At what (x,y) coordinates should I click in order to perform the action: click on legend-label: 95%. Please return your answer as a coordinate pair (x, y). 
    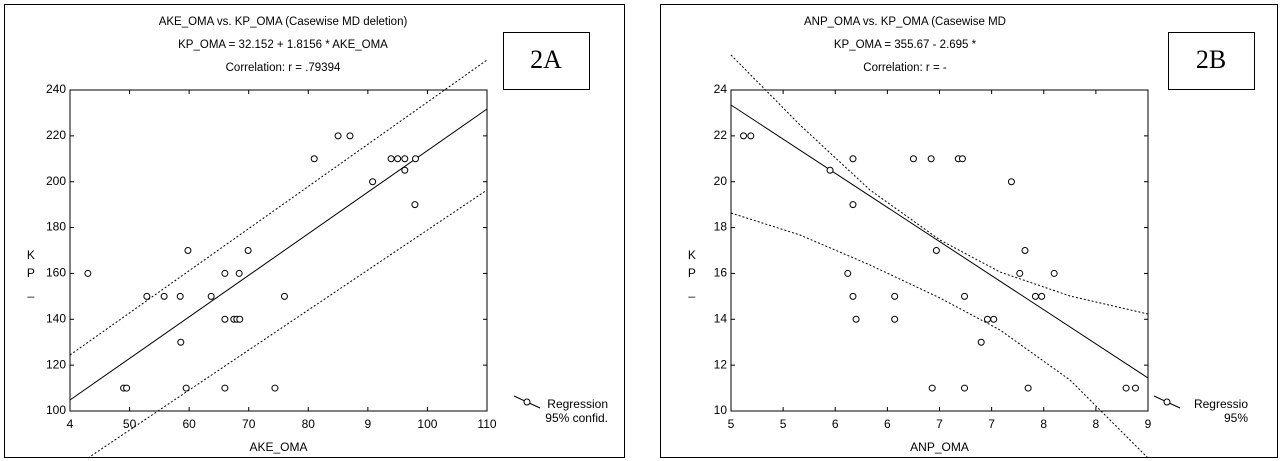
    Looking at the image, I should click on (1236, 418).